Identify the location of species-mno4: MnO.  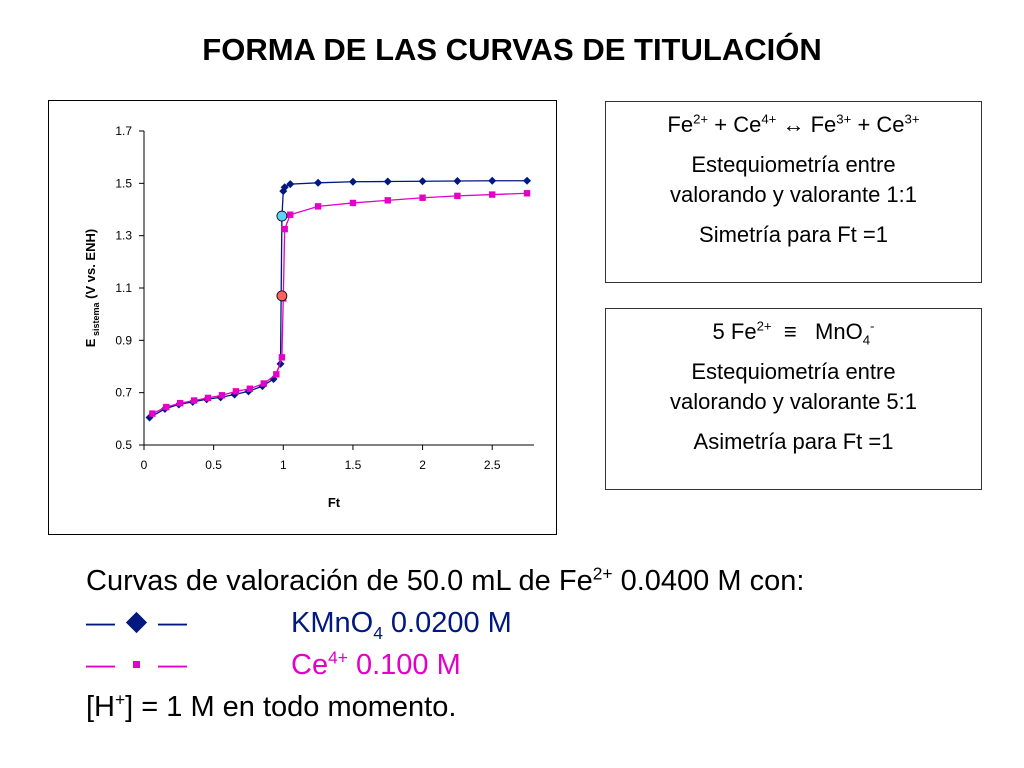
(839, 331).